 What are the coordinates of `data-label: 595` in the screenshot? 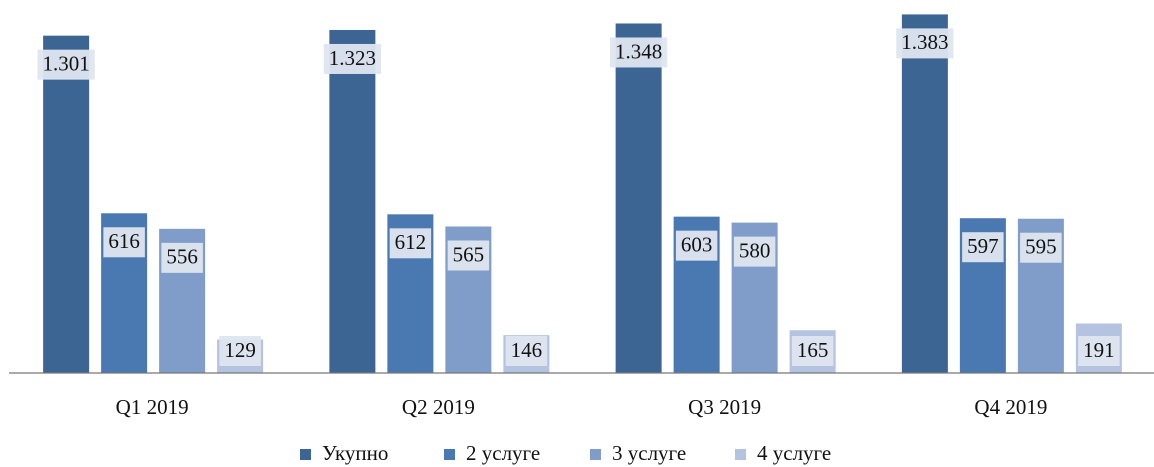 It's located at (1041, 247).